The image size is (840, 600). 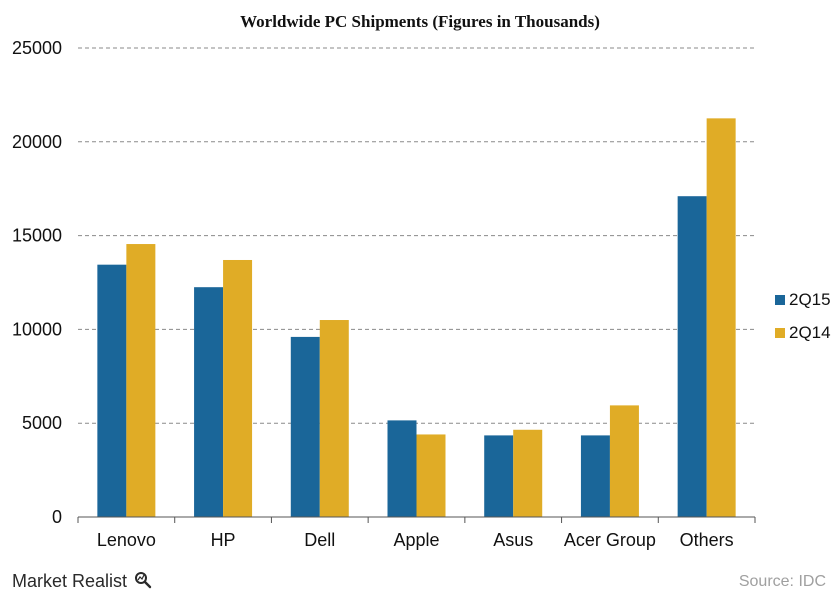 What do you see at coordinates (141, 381) in the screenshot?
I see `bar-2q14-lenovo` at bounding box center [141, 381].